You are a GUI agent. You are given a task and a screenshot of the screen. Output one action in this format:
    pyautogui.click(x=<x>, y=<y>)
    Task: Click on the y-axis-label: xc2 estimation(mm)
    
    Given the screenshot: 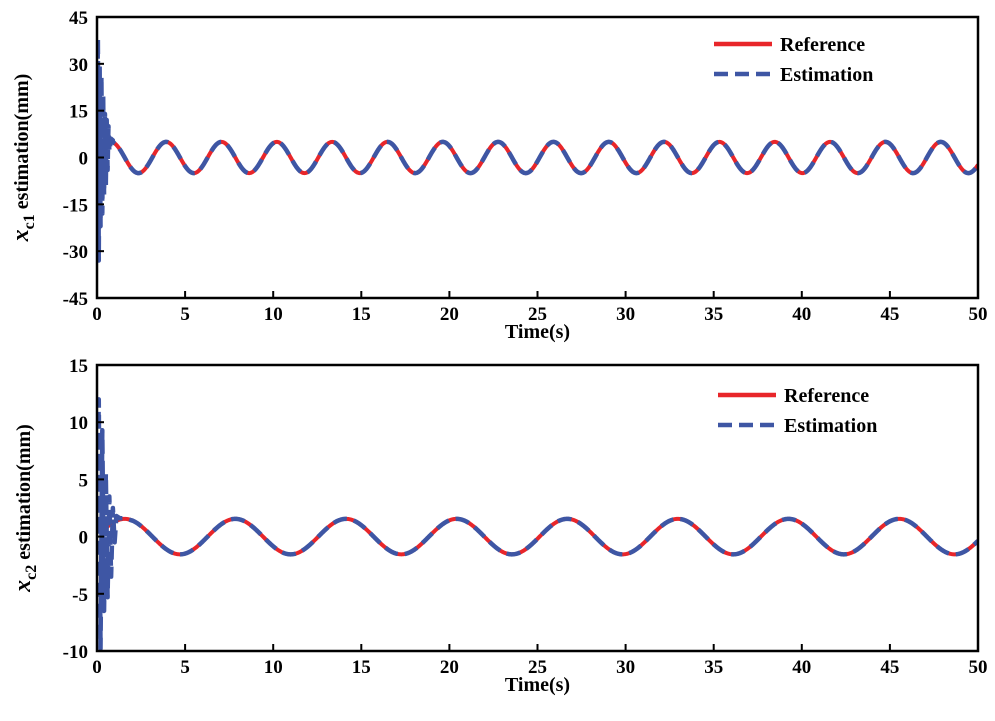 What is the action you would take?
    pyautogui.click(x=25, y=508)
    